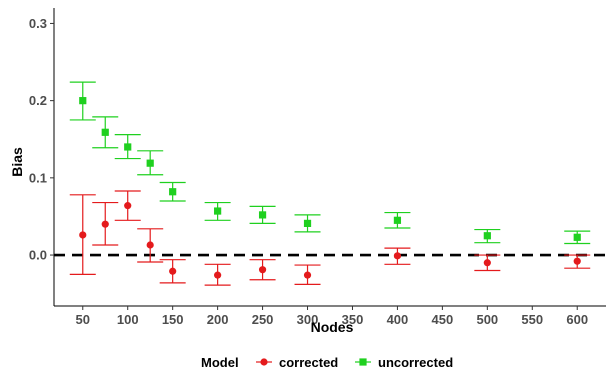 The height and width of the screenshot is (380, 610). I want to click on legend-key-marker-uncorrected, so click(363, 362).